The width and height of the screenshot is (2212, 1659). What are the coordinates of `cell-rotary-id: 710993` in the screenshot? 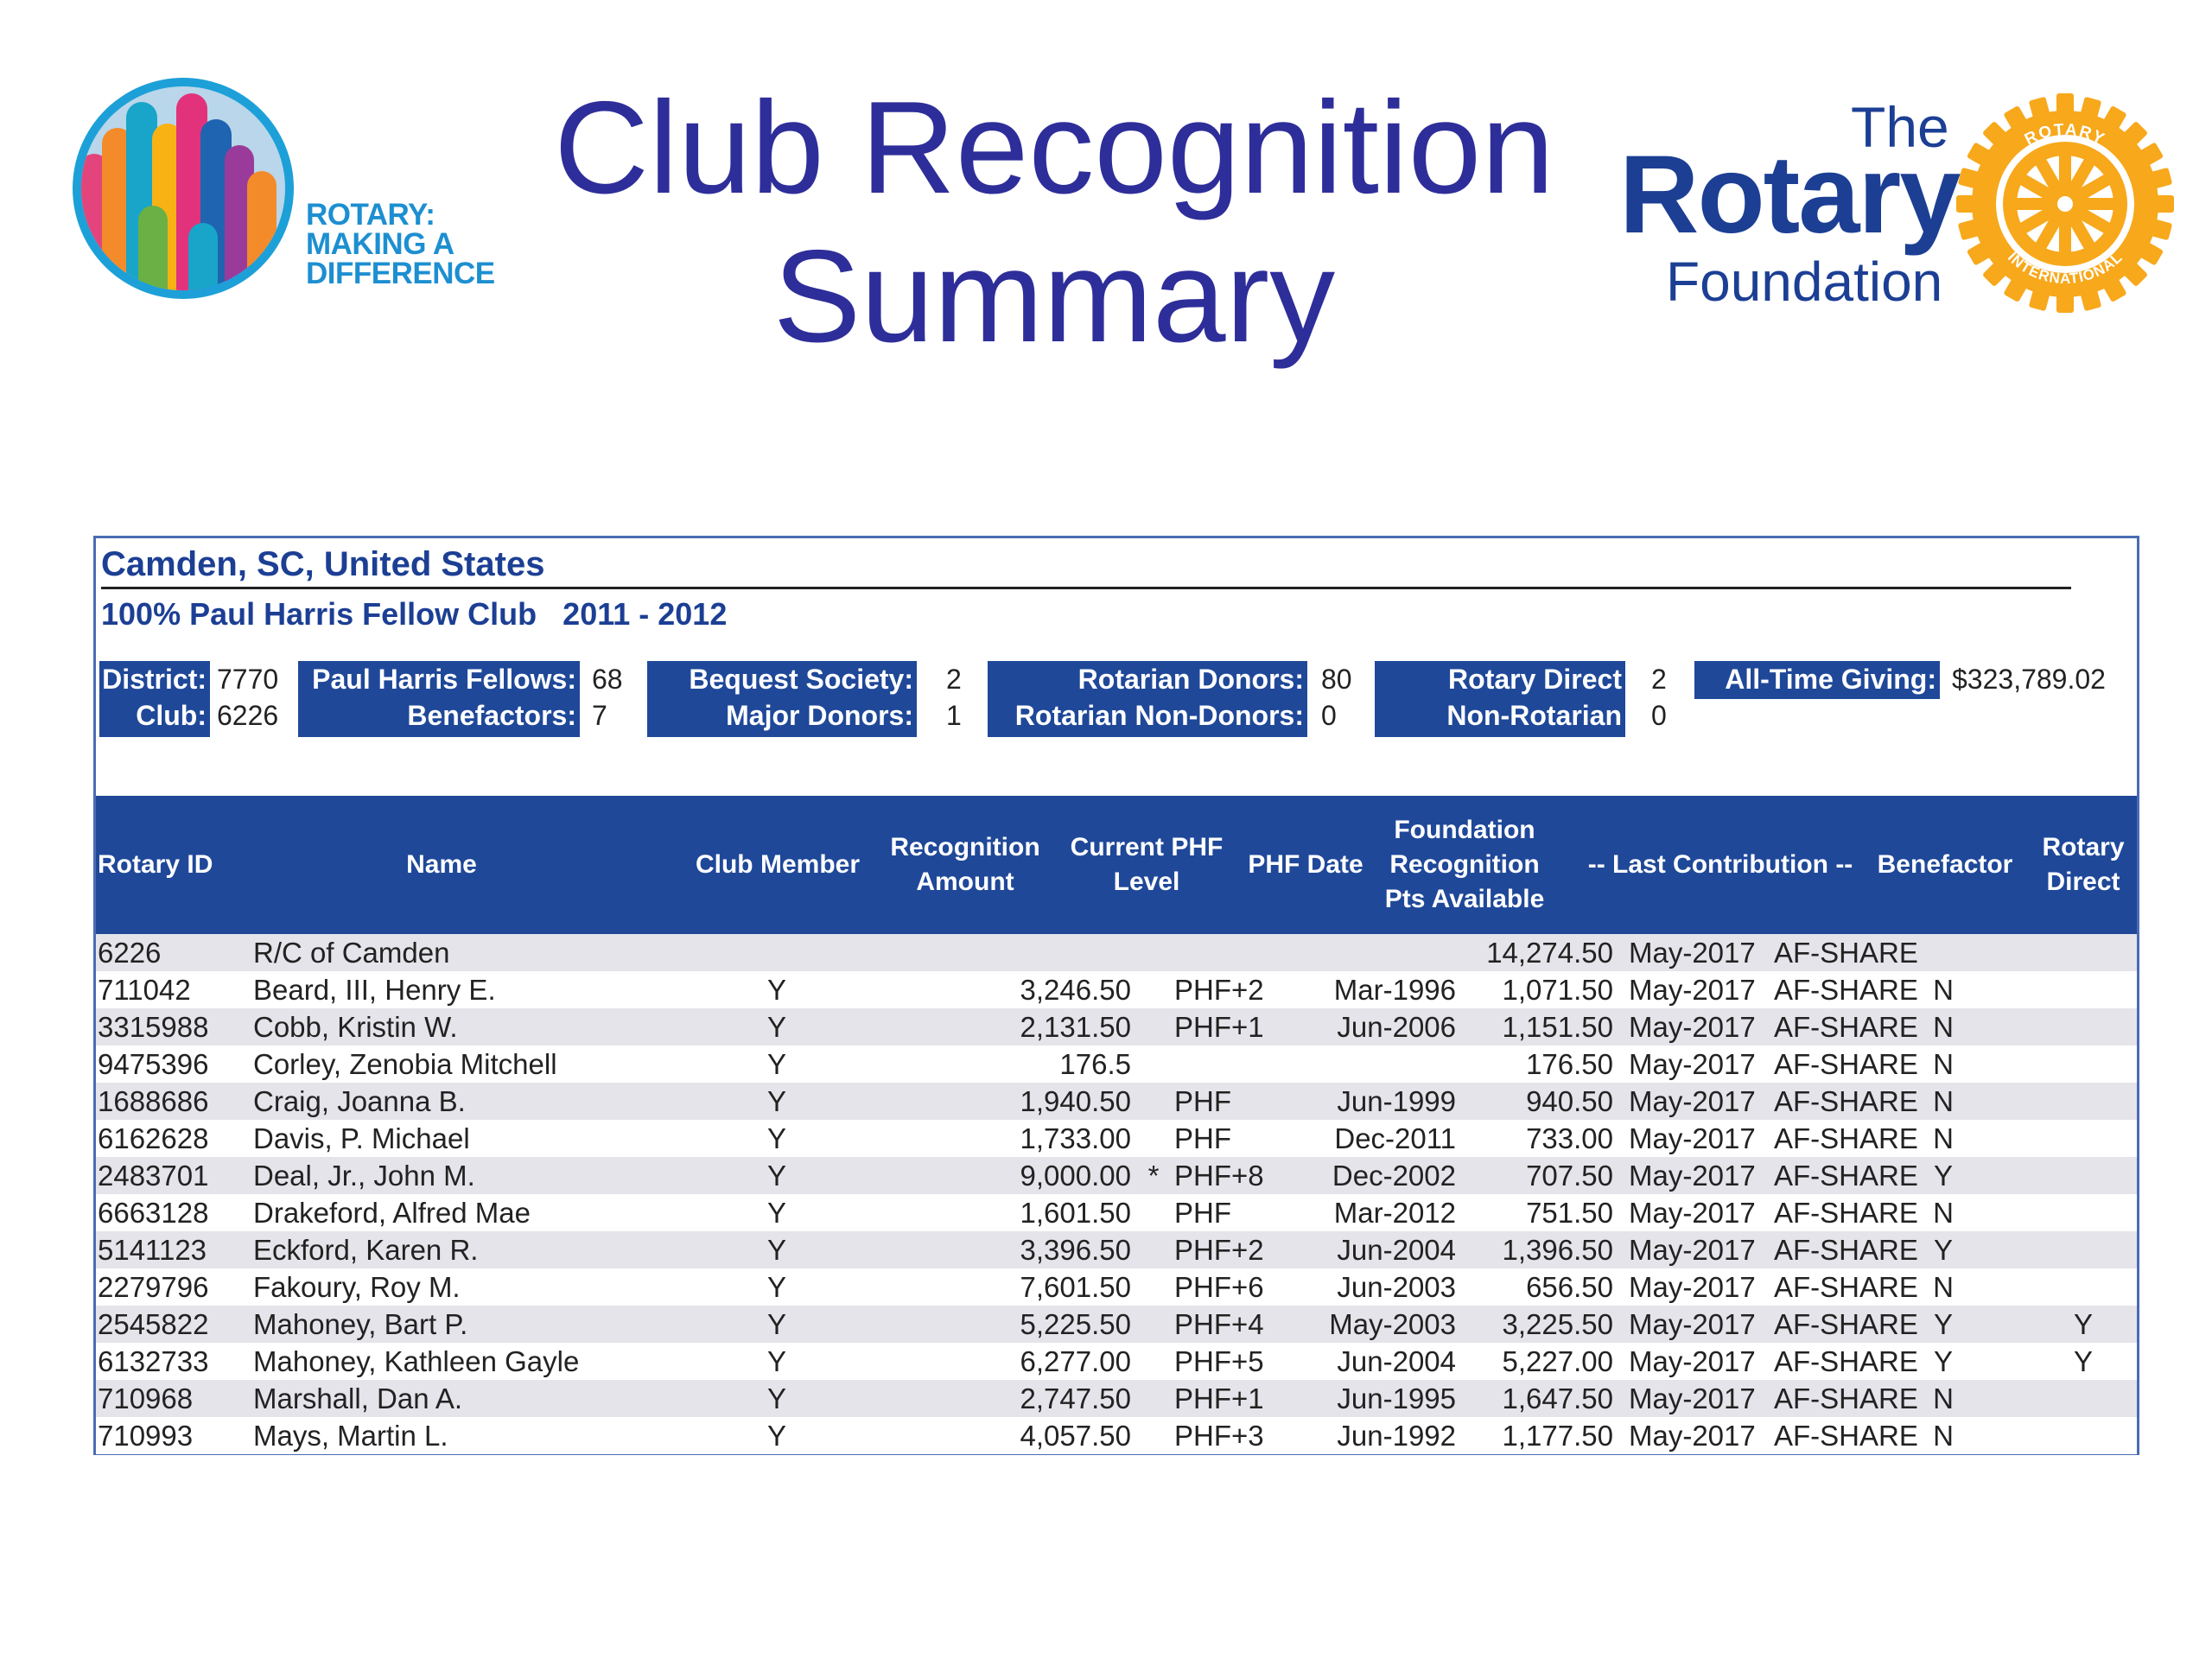 It's located at (146, 1436).